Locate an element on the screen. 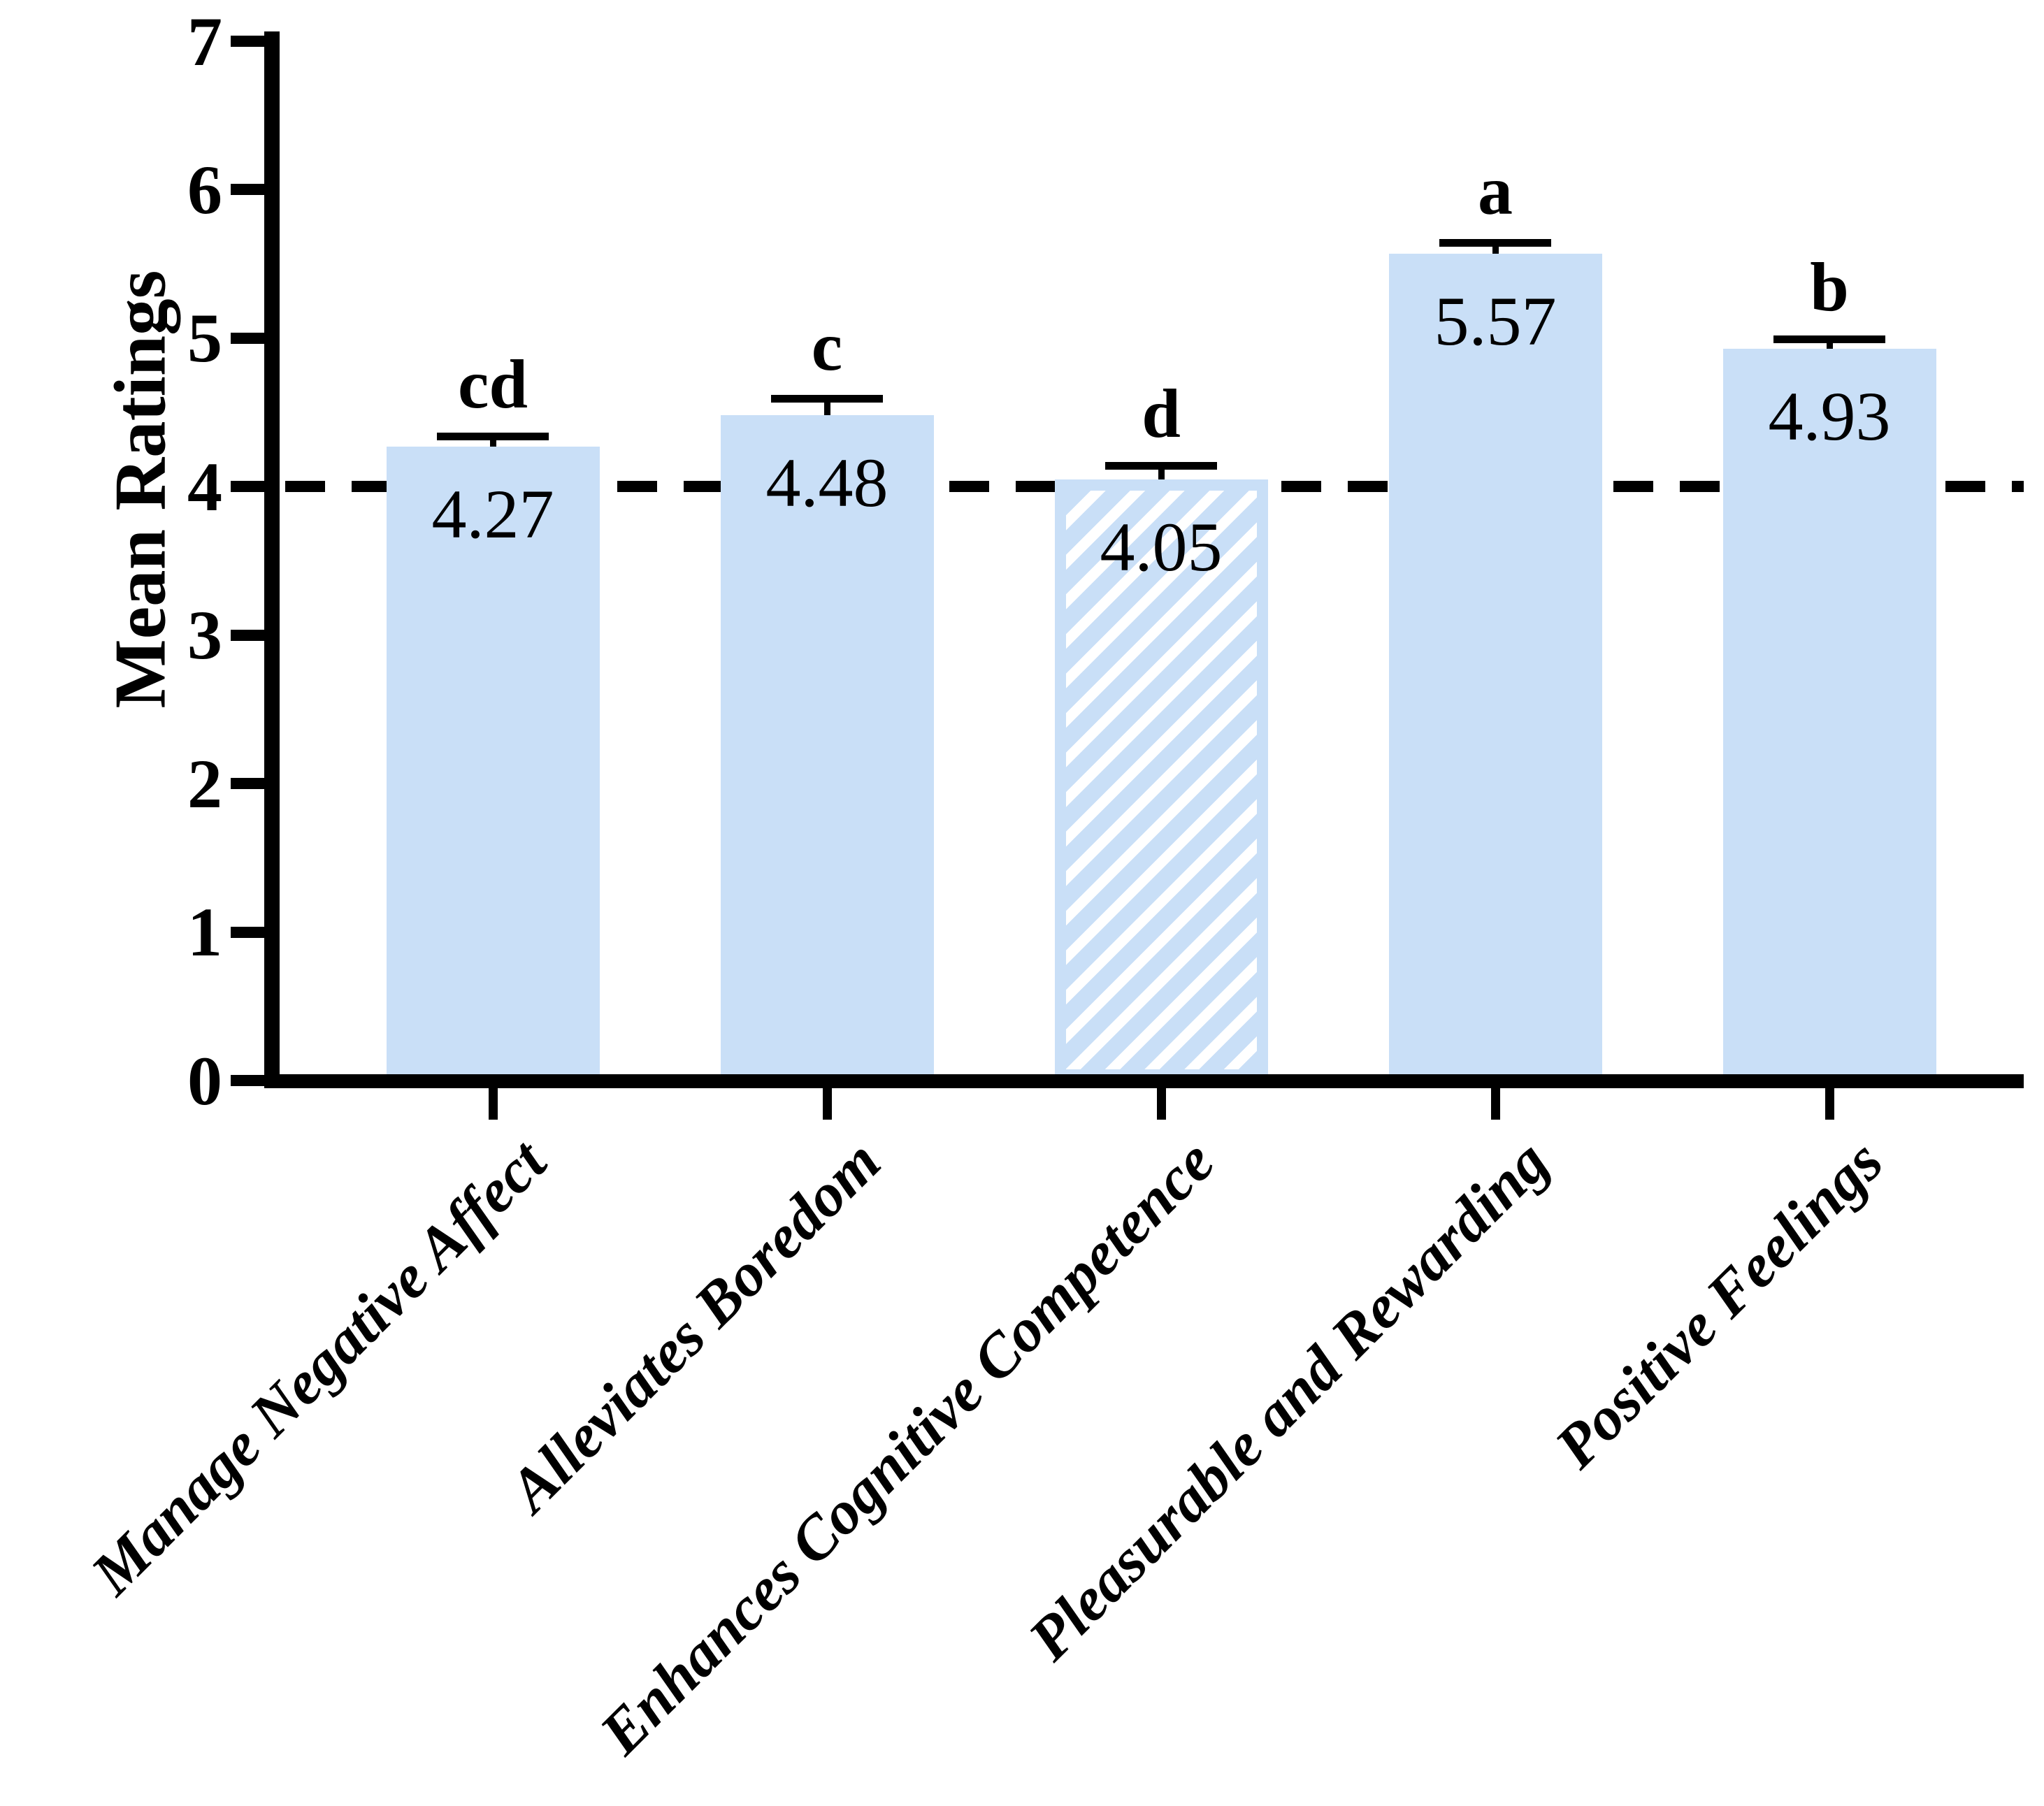 The height and width of the screenshot is (1806, 2044). y-tick-label: 7 is located at coordinates (204, 41).